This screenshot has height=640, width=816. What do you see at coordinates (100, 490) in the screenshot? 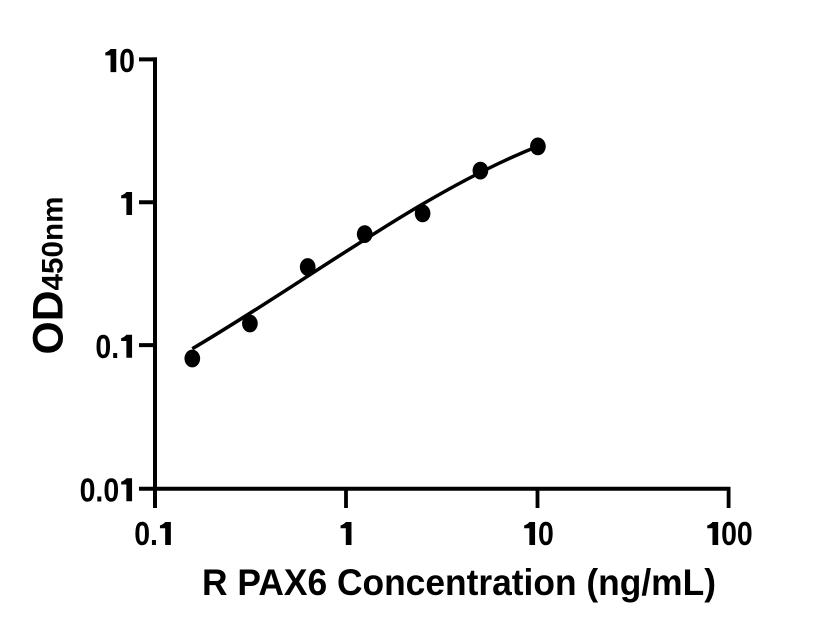
I see `svg-text: 0.0` at bounding box center [100, 490].